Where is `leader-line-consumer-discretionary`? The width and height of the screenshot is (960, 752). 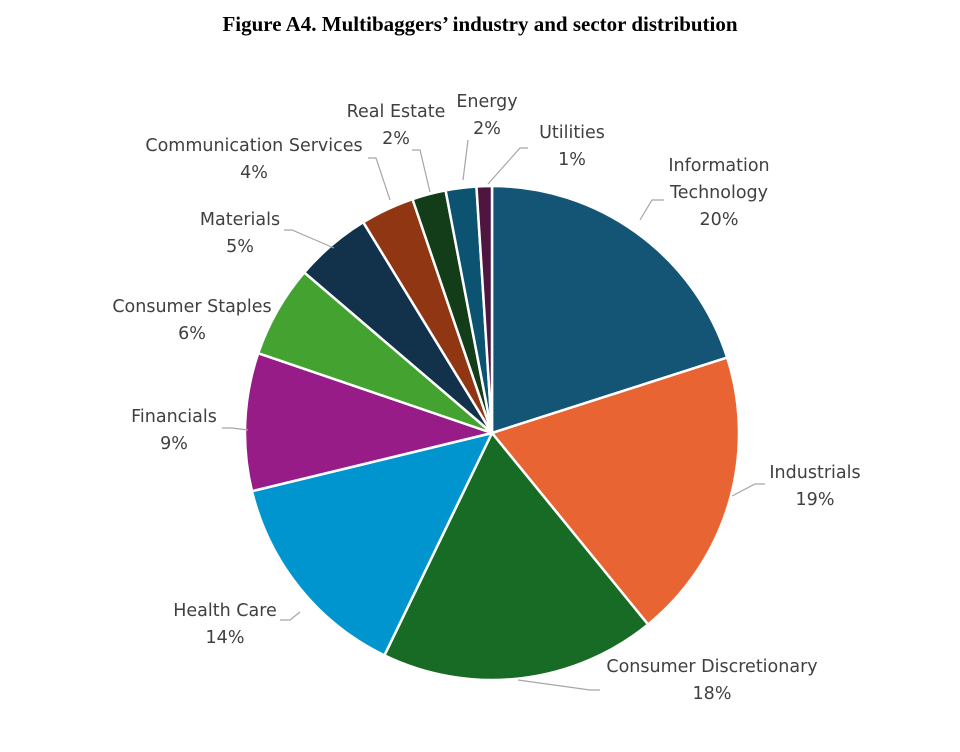
leader-line-consumer-discretionary is located at coordinates (558, 685).